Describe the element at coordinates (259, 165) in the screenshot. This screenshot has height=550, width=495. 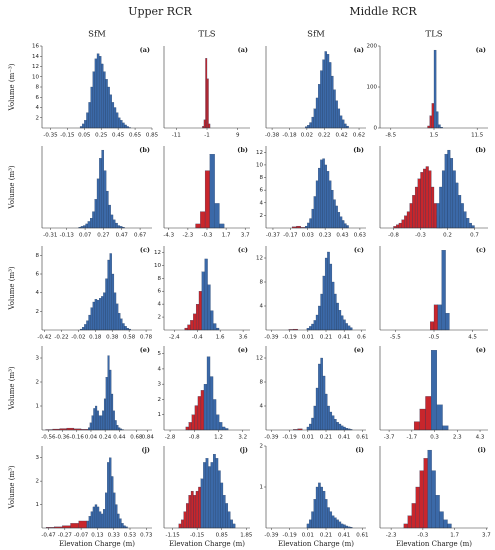
I see `y-tick-label: 10` at that location.